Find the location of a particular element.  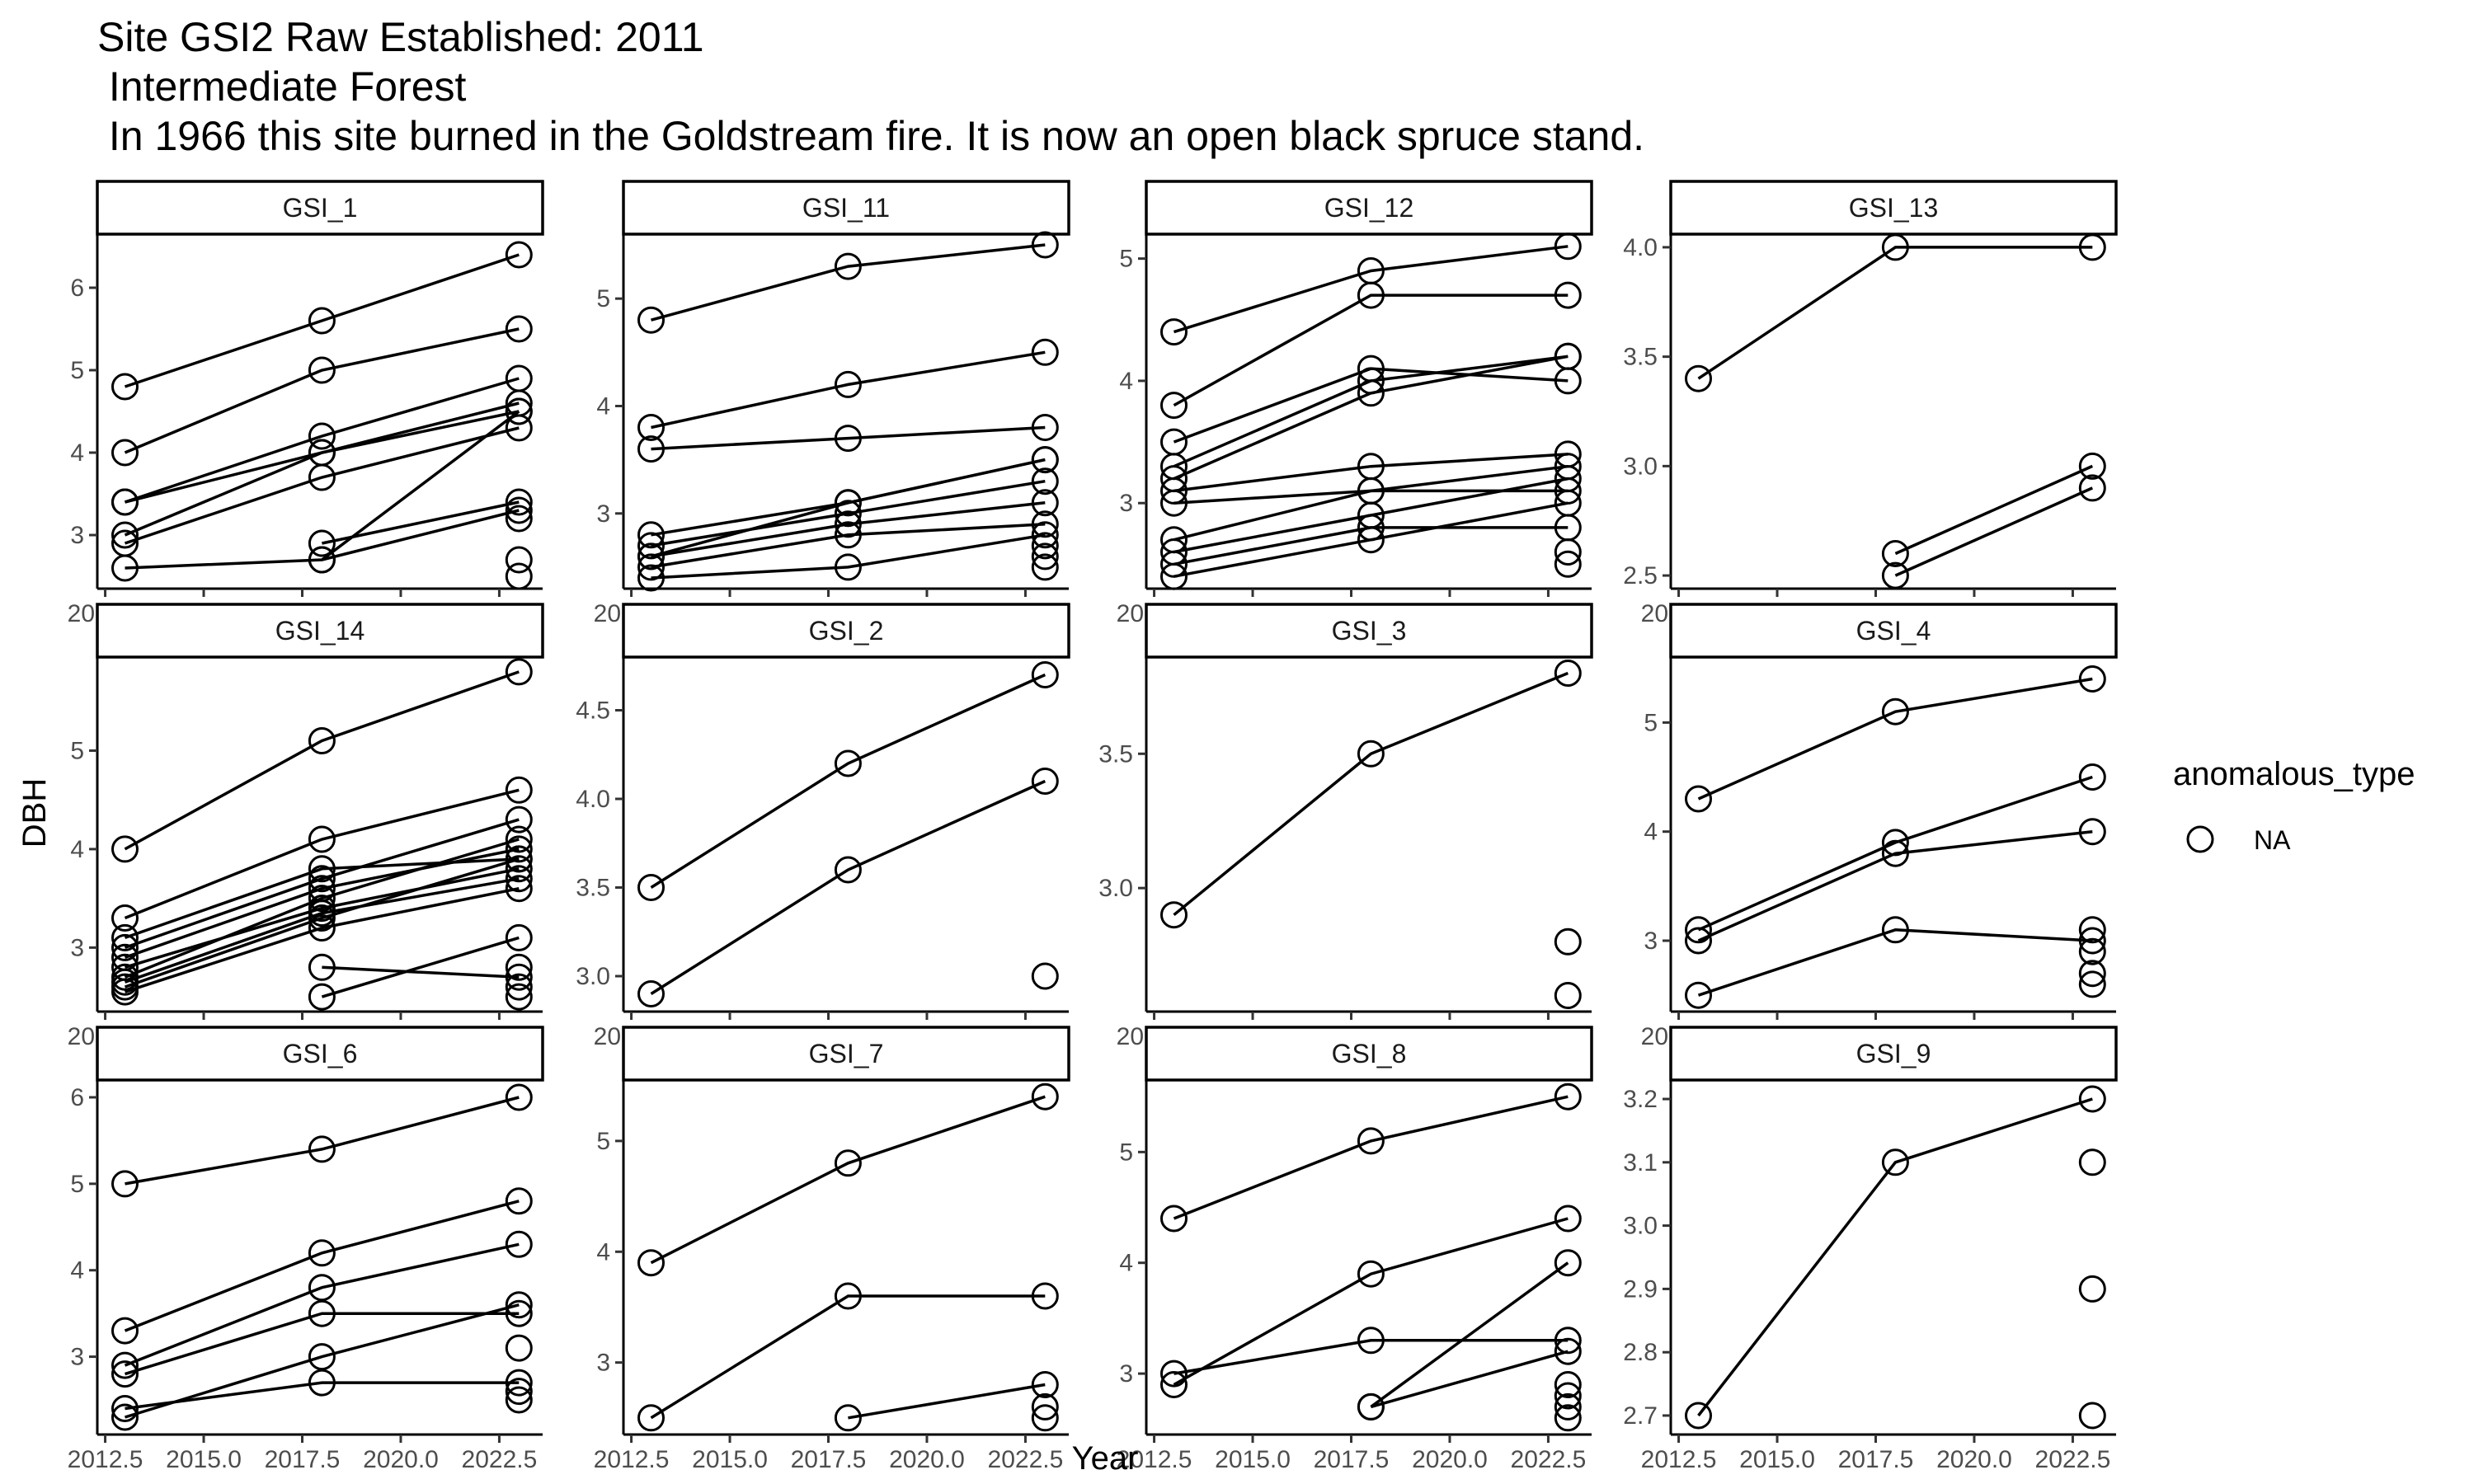

panel-gsi-7: GSI_7 2012.5 2015.0 2017.5 2020.0 2022.5 3 4 5 is located at coordinates (832, 1249).